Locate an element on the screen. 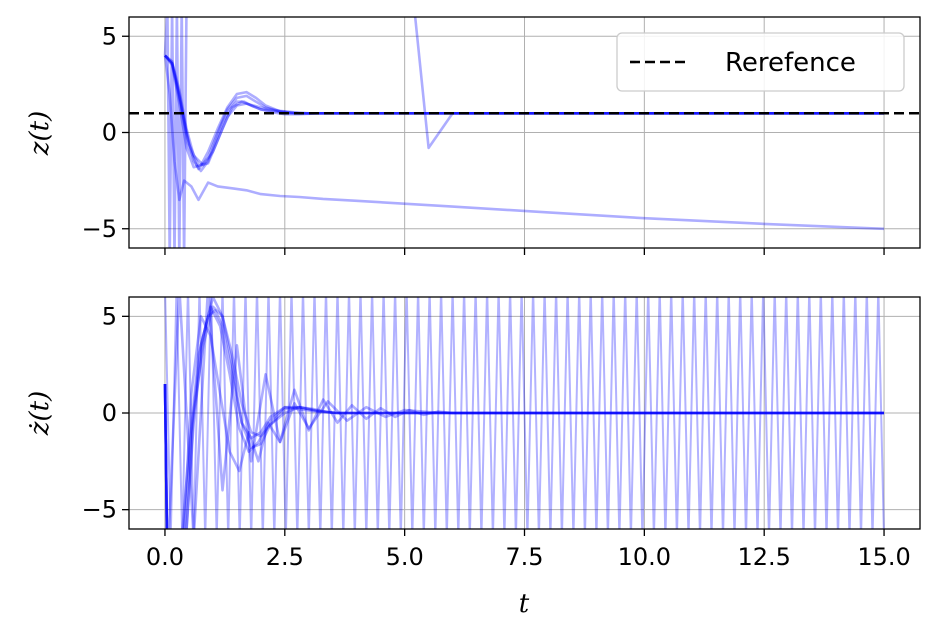 Image resolution: width=938 pixels, height=639 pixels. legend: Rerefence is located at coordinates (760, 62).